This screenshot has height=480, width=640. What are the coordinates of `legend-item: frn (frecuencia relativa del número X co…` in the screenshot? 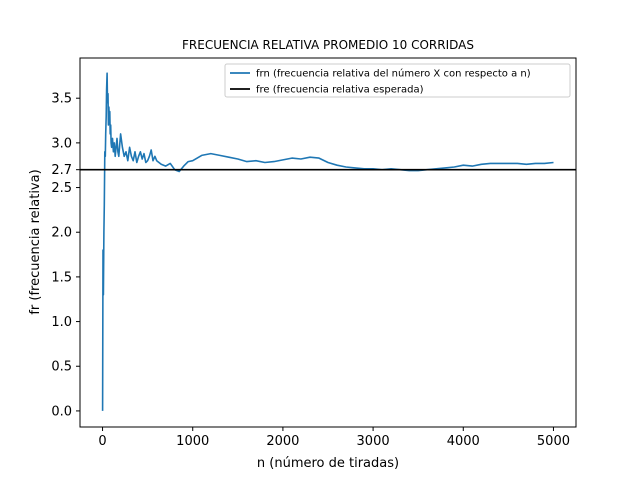 It's located at (380, 74).